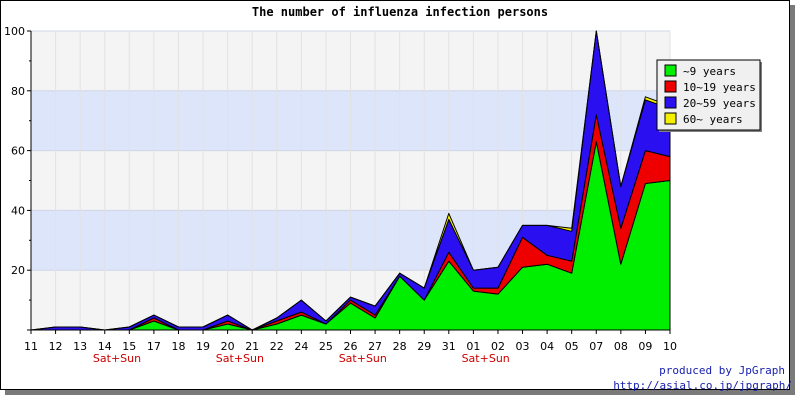 Image resolution: width=800 pixels, height=400 pixels. What do you see at coordinates (301, 346) in the screenshot?
I see `x-tick-label: 24` at bounding box center [301, 346].